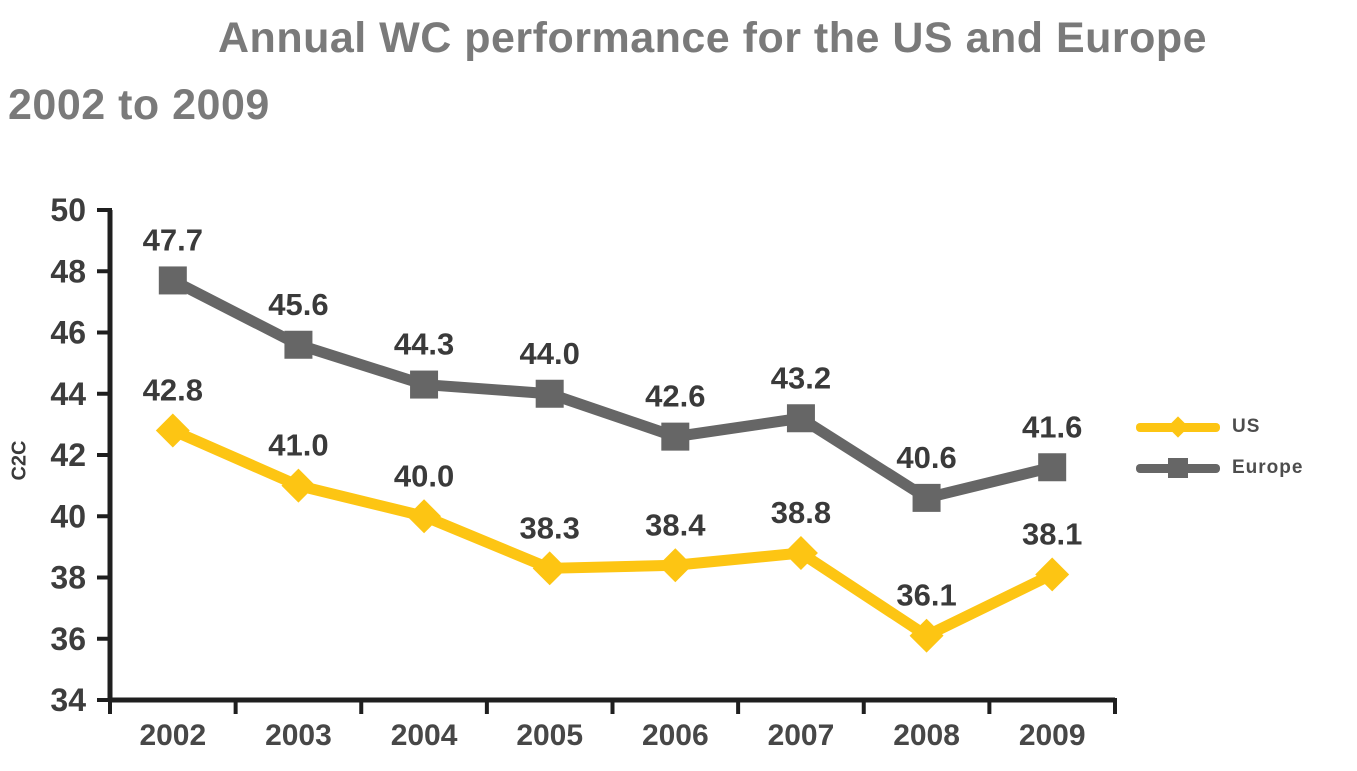  I want to click on x-axis-tick-label: 2008, so click(926, 735).